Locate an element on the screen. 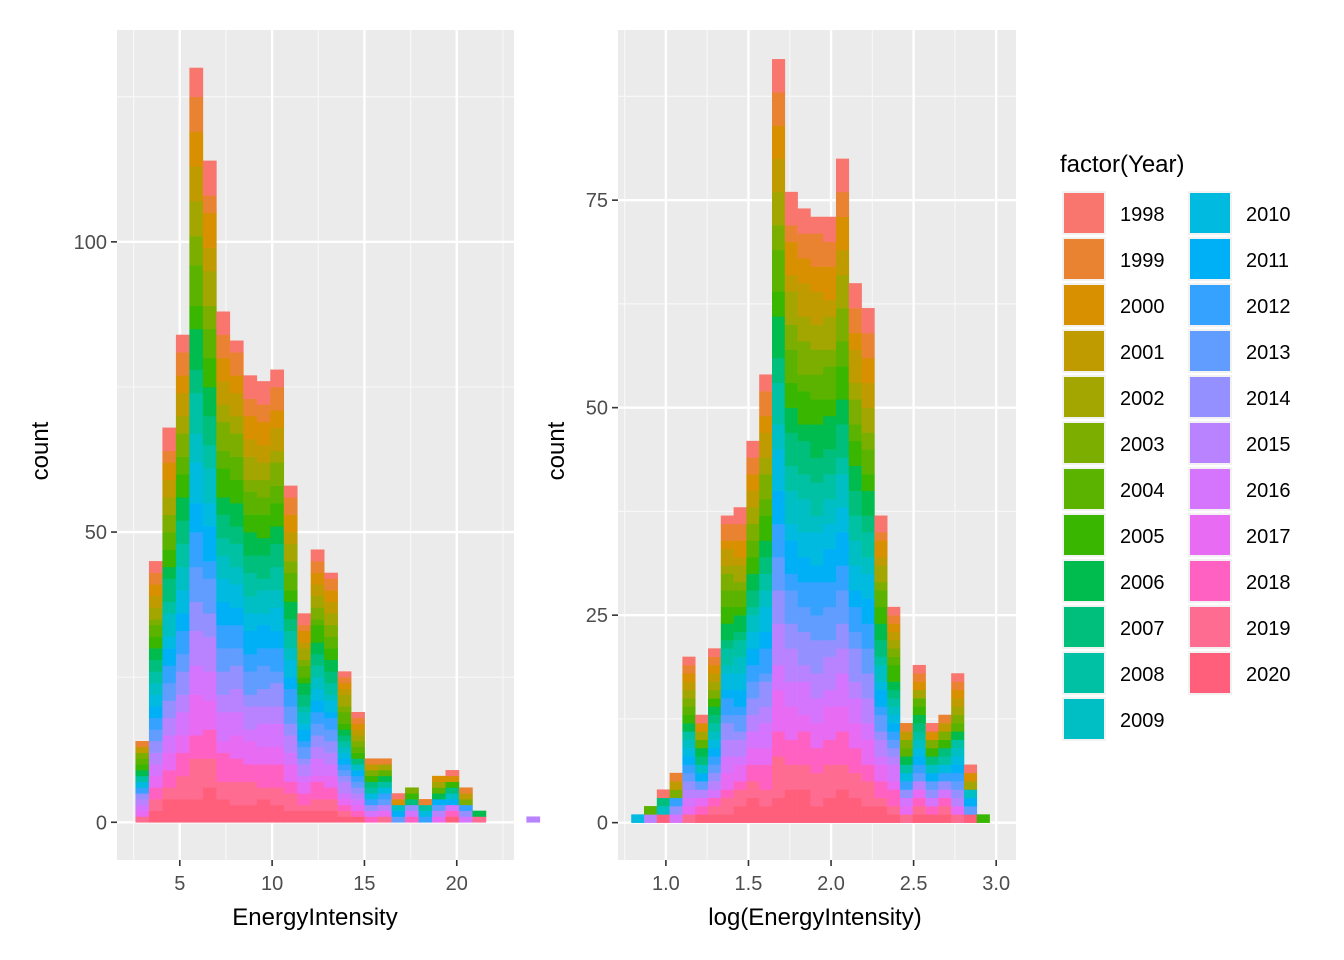 This screenshot has height=960, width=1344. y-axis-title: count is located at coordinates (40, 450).